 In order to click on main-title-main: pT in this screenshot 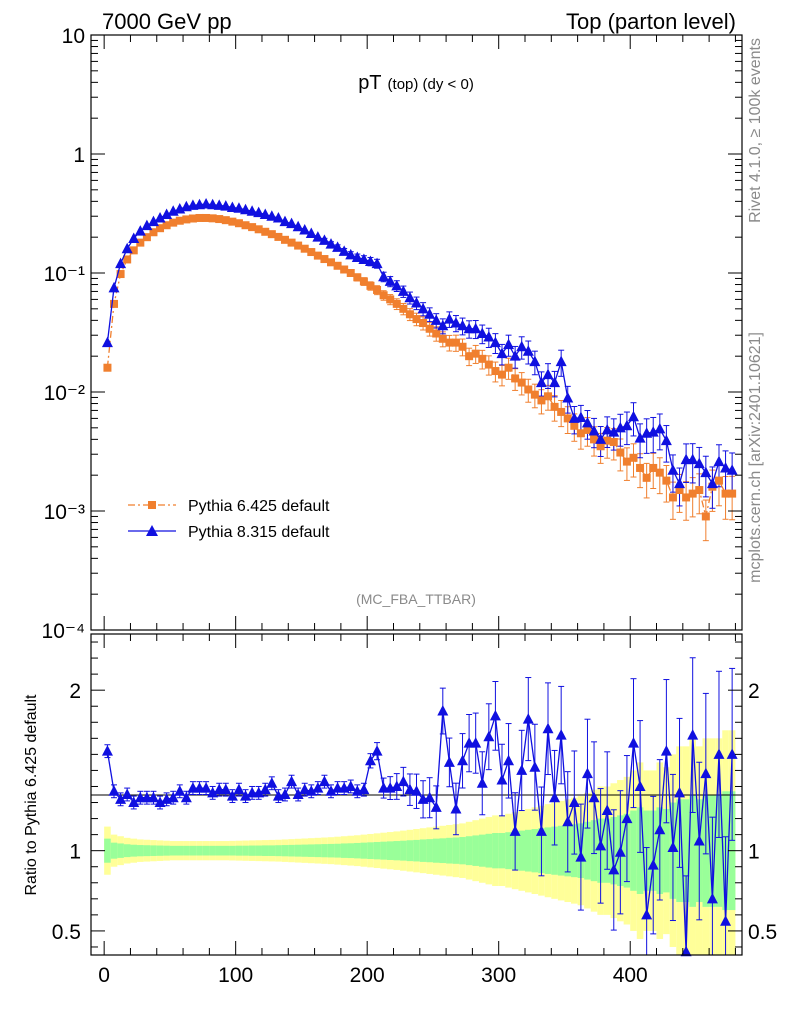, I will do `click(369, 83)`.